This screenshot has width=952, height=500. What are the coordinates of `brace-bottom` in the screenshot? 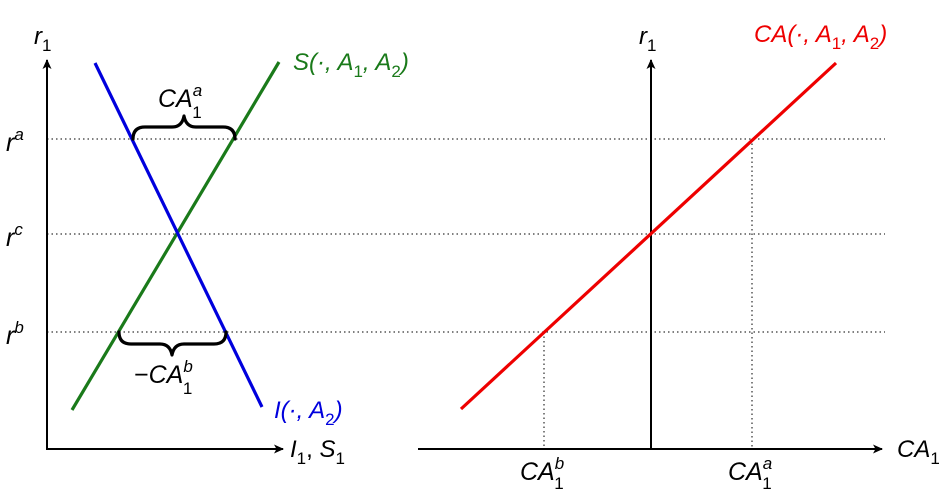 It's located at (172, 343).